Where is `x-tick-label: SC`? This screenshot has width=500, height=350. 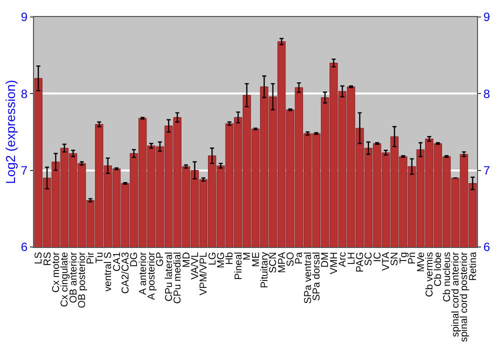
x-tick-label: SC is located at coordinates (369, 259).